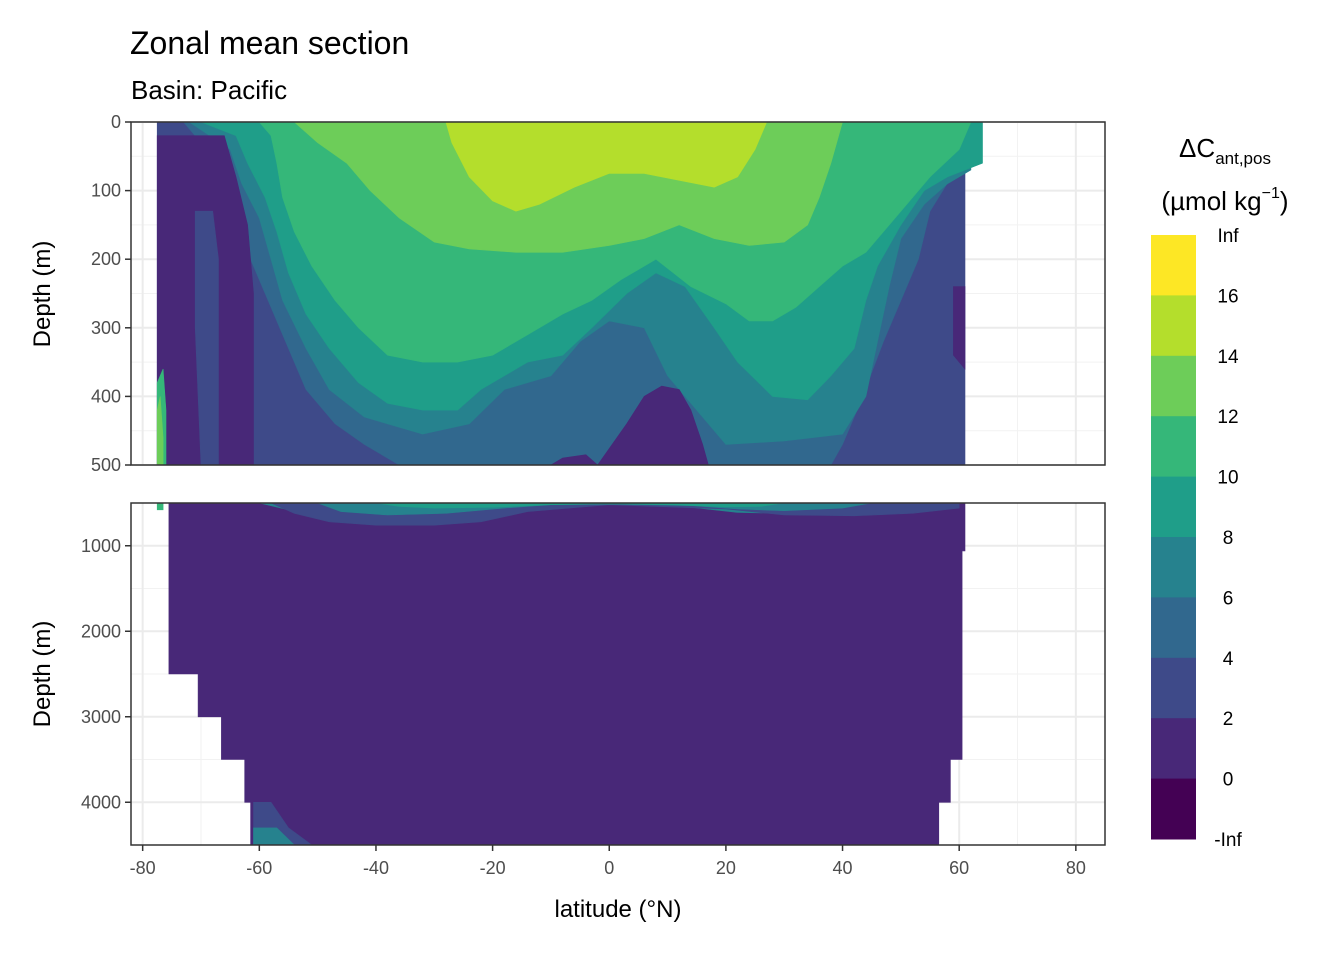  What do you see at coordinates (101, 802) in the screenshot?
I see `lower-y-tick-label: 4000` at bounding box center [101, 802].